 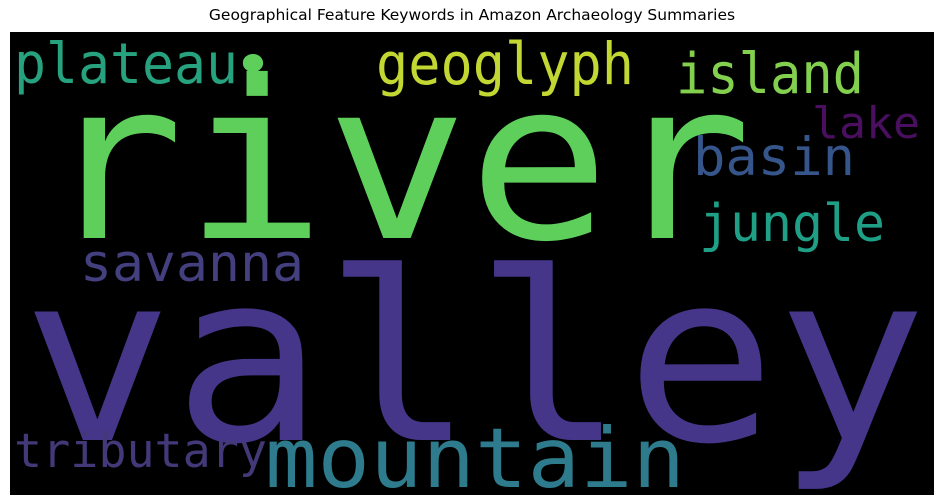 What do you see at coordinates (475, 457) in the screenshot?
I see `word-mountain: mountain` at bounding box center [475, 457].